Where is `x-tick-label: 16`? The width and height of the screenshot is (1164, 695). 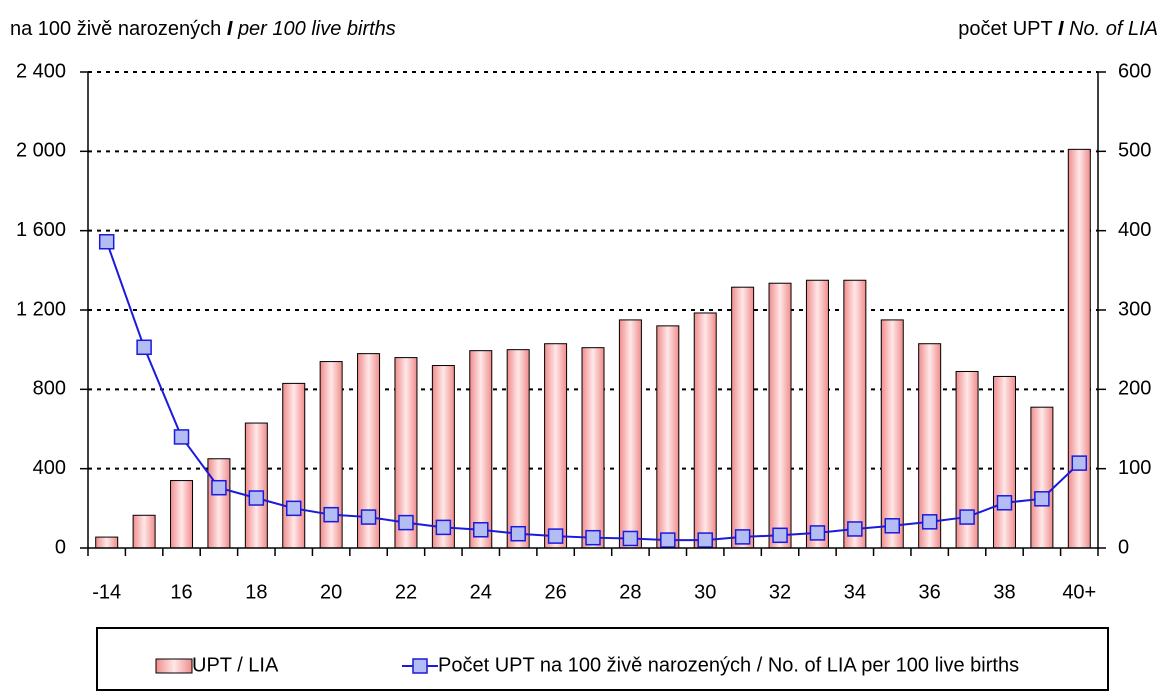
x-tick-label: 16 is located at coordinates (181, 592).